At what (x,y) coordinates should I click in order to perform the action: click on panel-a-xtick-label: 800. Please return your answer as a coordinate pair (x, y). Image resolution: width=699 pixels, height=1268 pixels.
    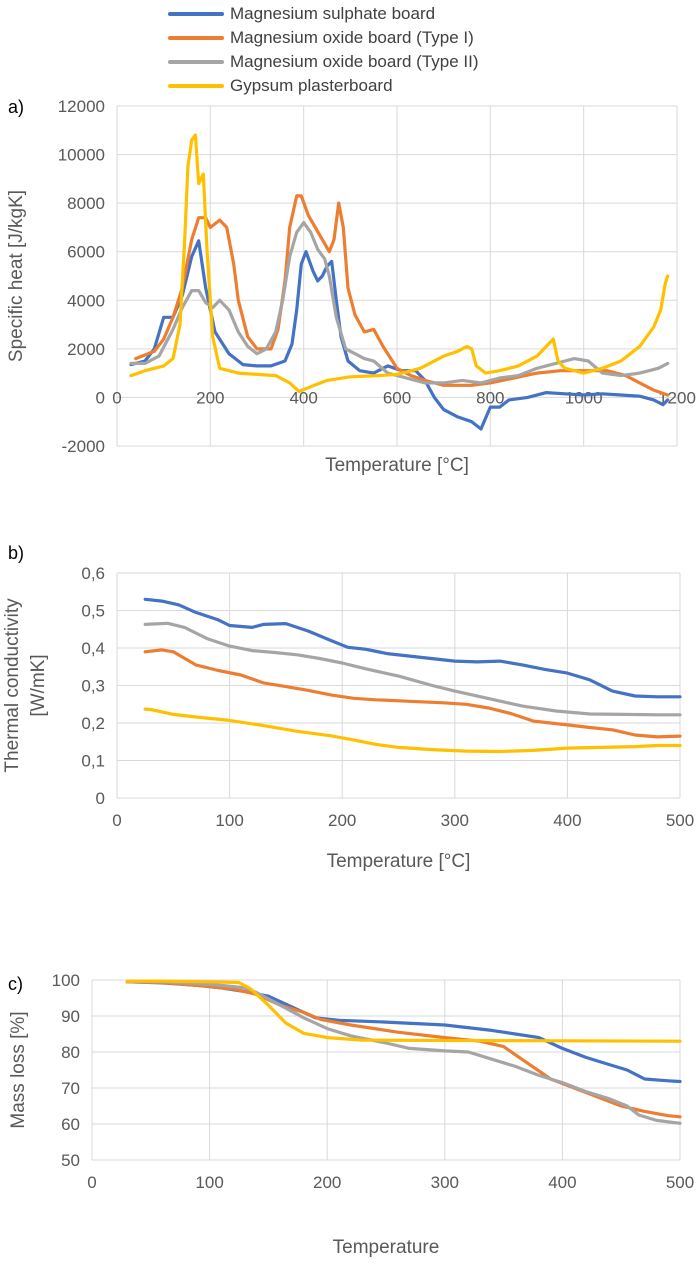
    Looking at the image, I should click on (490, 397).